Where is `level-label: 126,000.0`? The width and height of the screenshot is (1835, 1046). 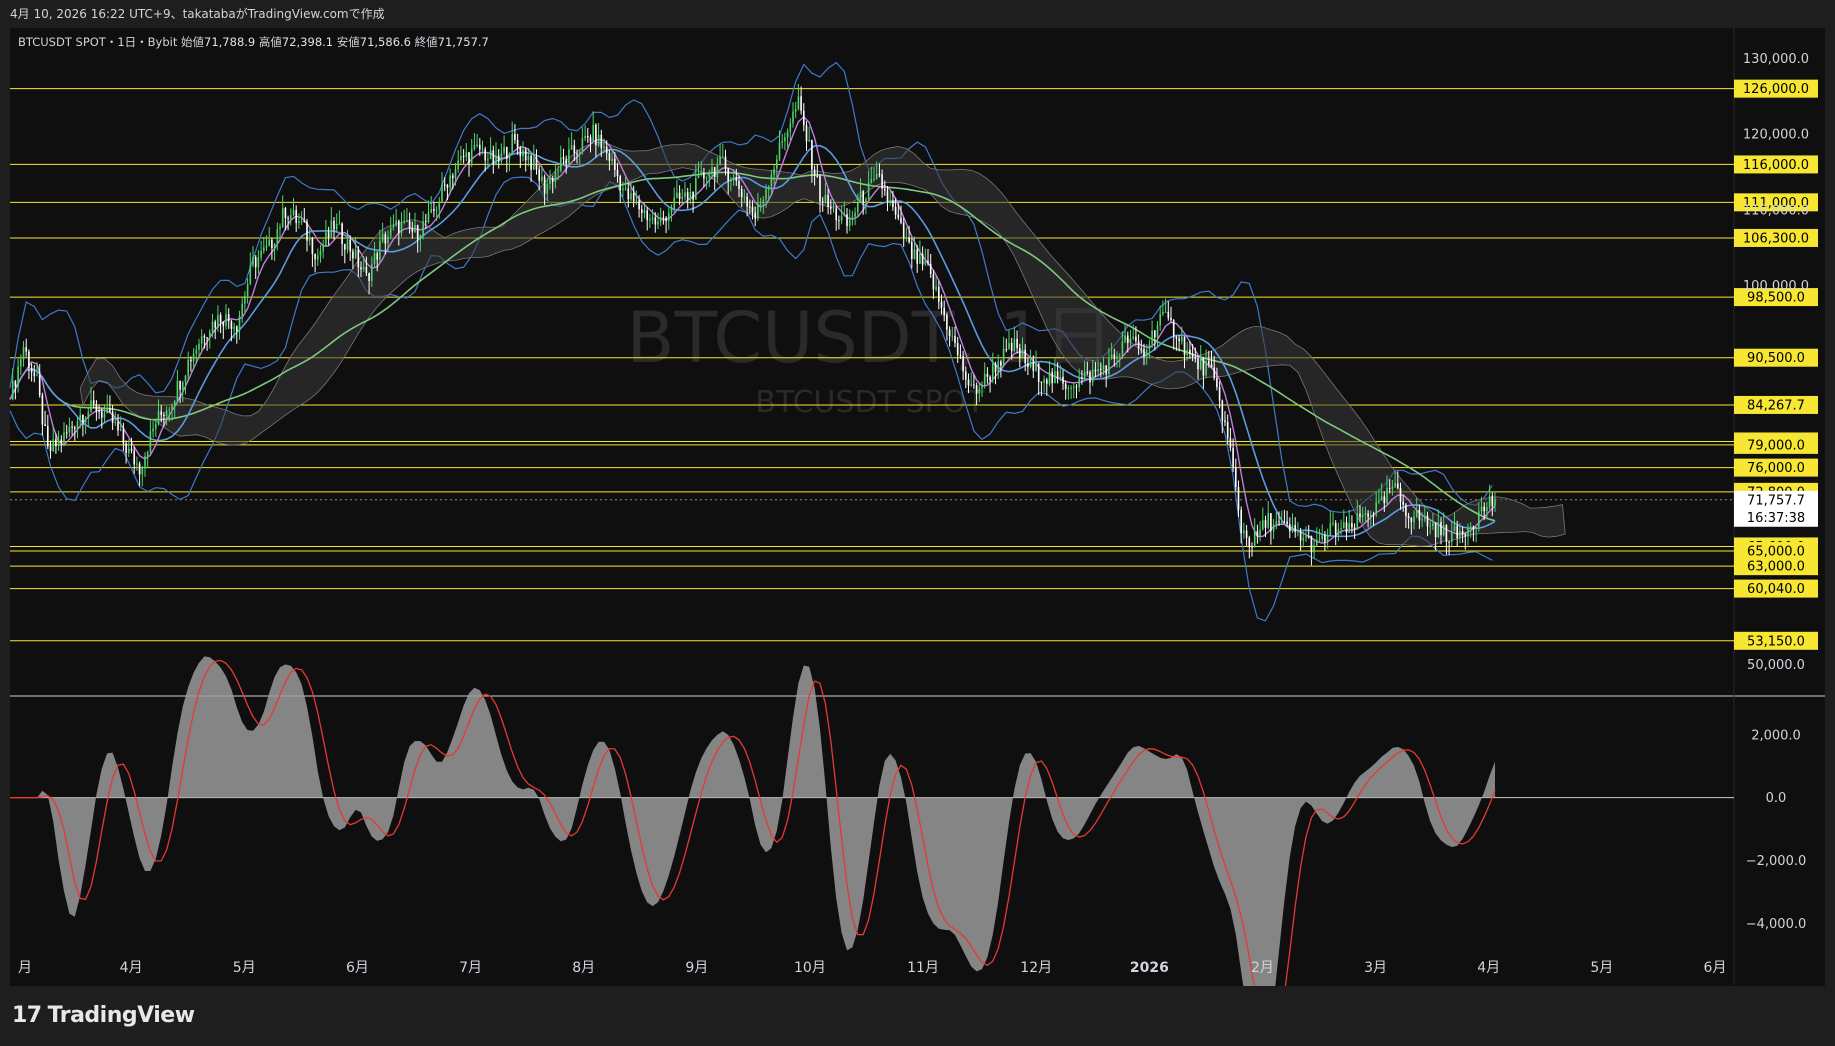
level-label: 126,000.0 is located at coordinates (1776, 88).